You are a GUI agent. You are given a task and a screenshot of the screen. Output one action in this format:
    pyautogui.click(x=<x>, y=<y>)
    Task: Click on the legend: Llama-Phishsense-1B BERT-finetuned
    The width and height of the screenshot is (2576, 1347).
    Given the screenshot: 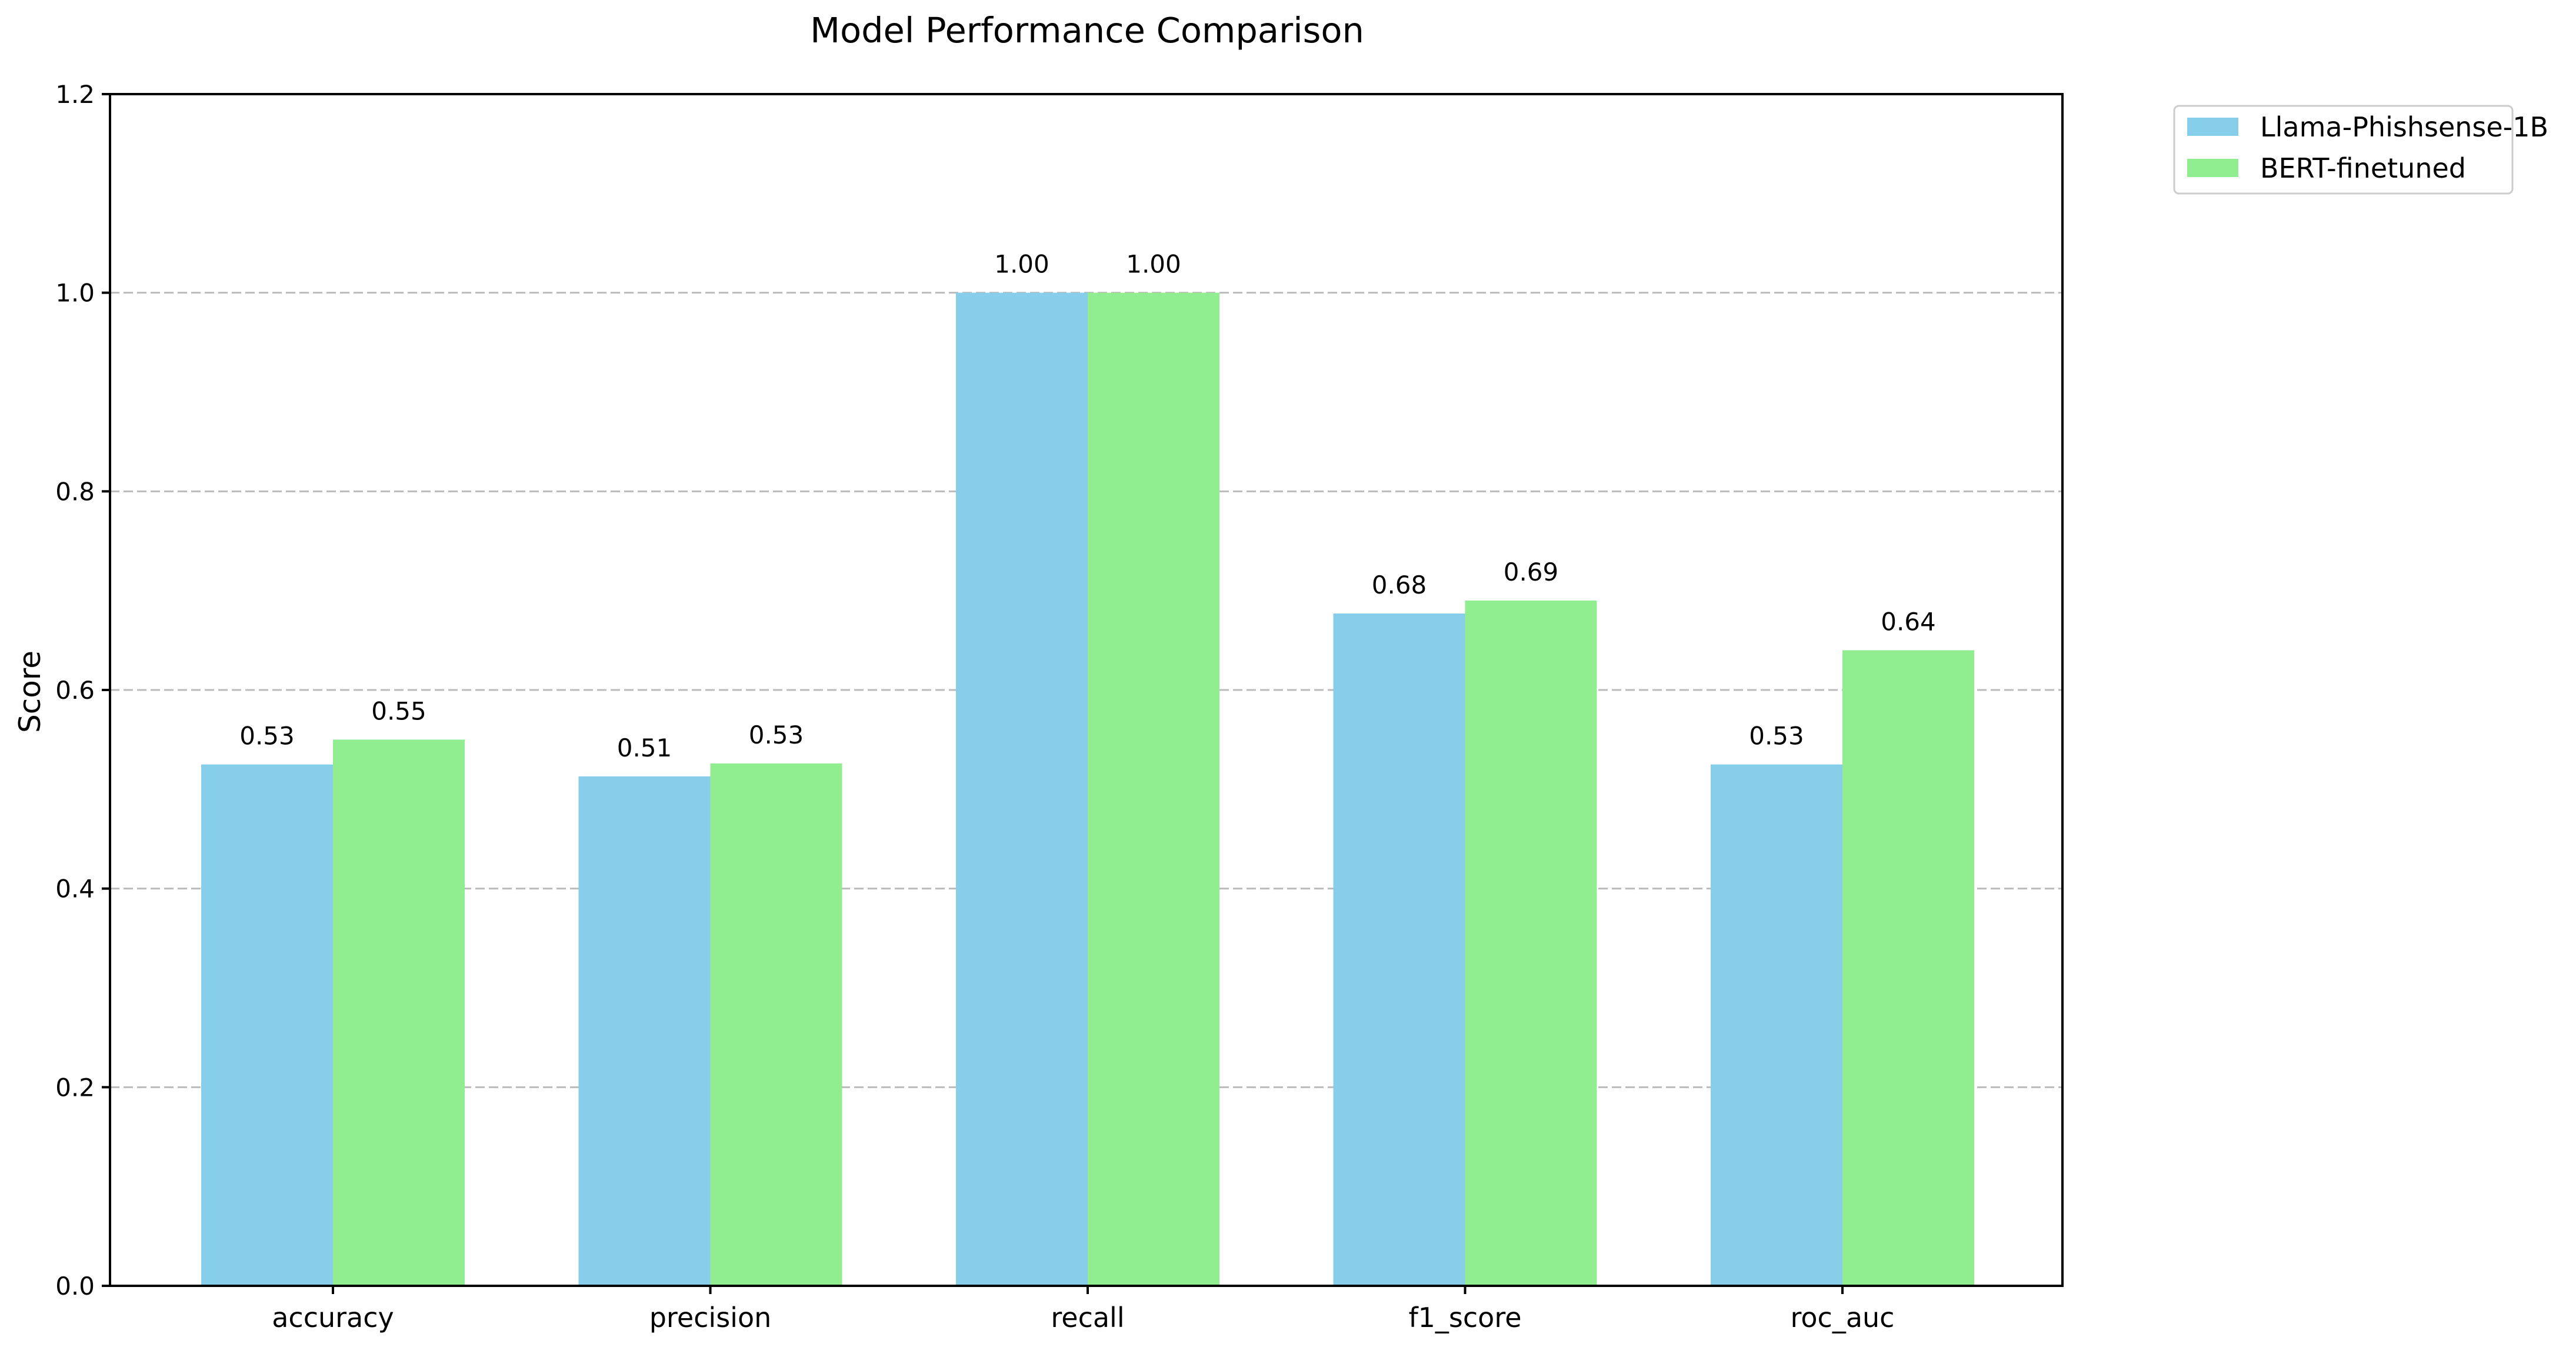 What is the action you would take?
    pyautogui.click(x=2360, y=150)
    